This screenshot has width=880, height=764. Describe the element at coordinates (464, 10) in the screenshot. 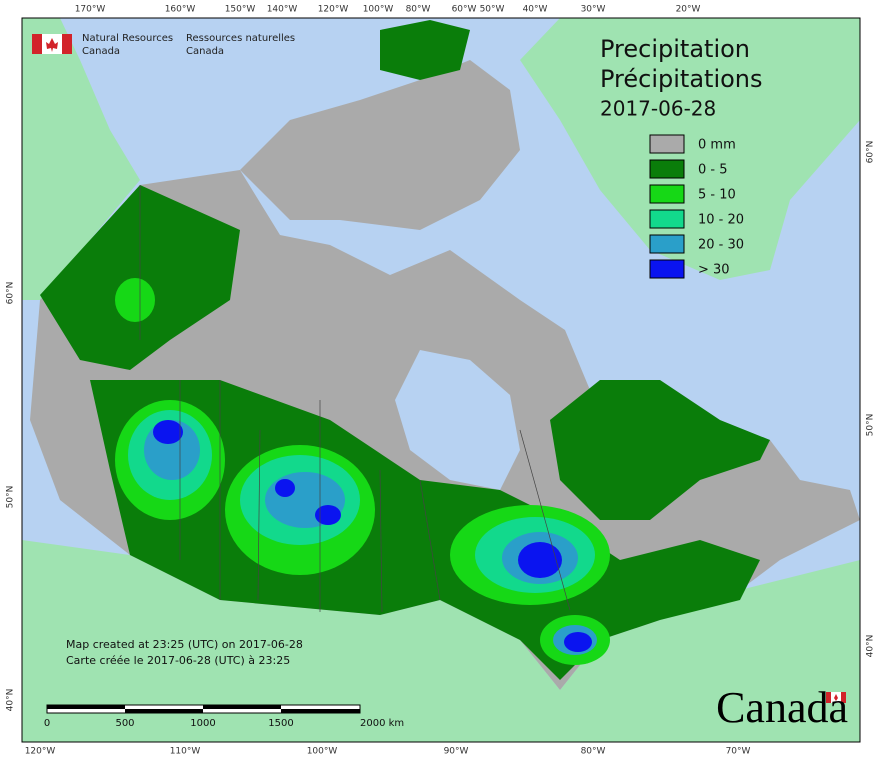

I see `lon-label-top: 60°W` at that location.